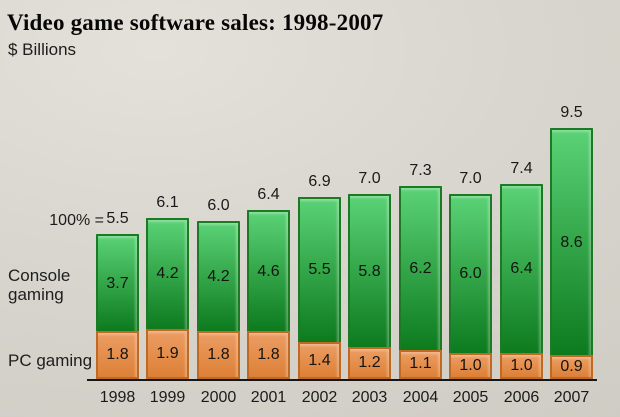 This screenshot has height=417, width=620. Describe the element at coordinates (369, 179) in the screenshot. I see `total-label-2003: 7.0` at that location.